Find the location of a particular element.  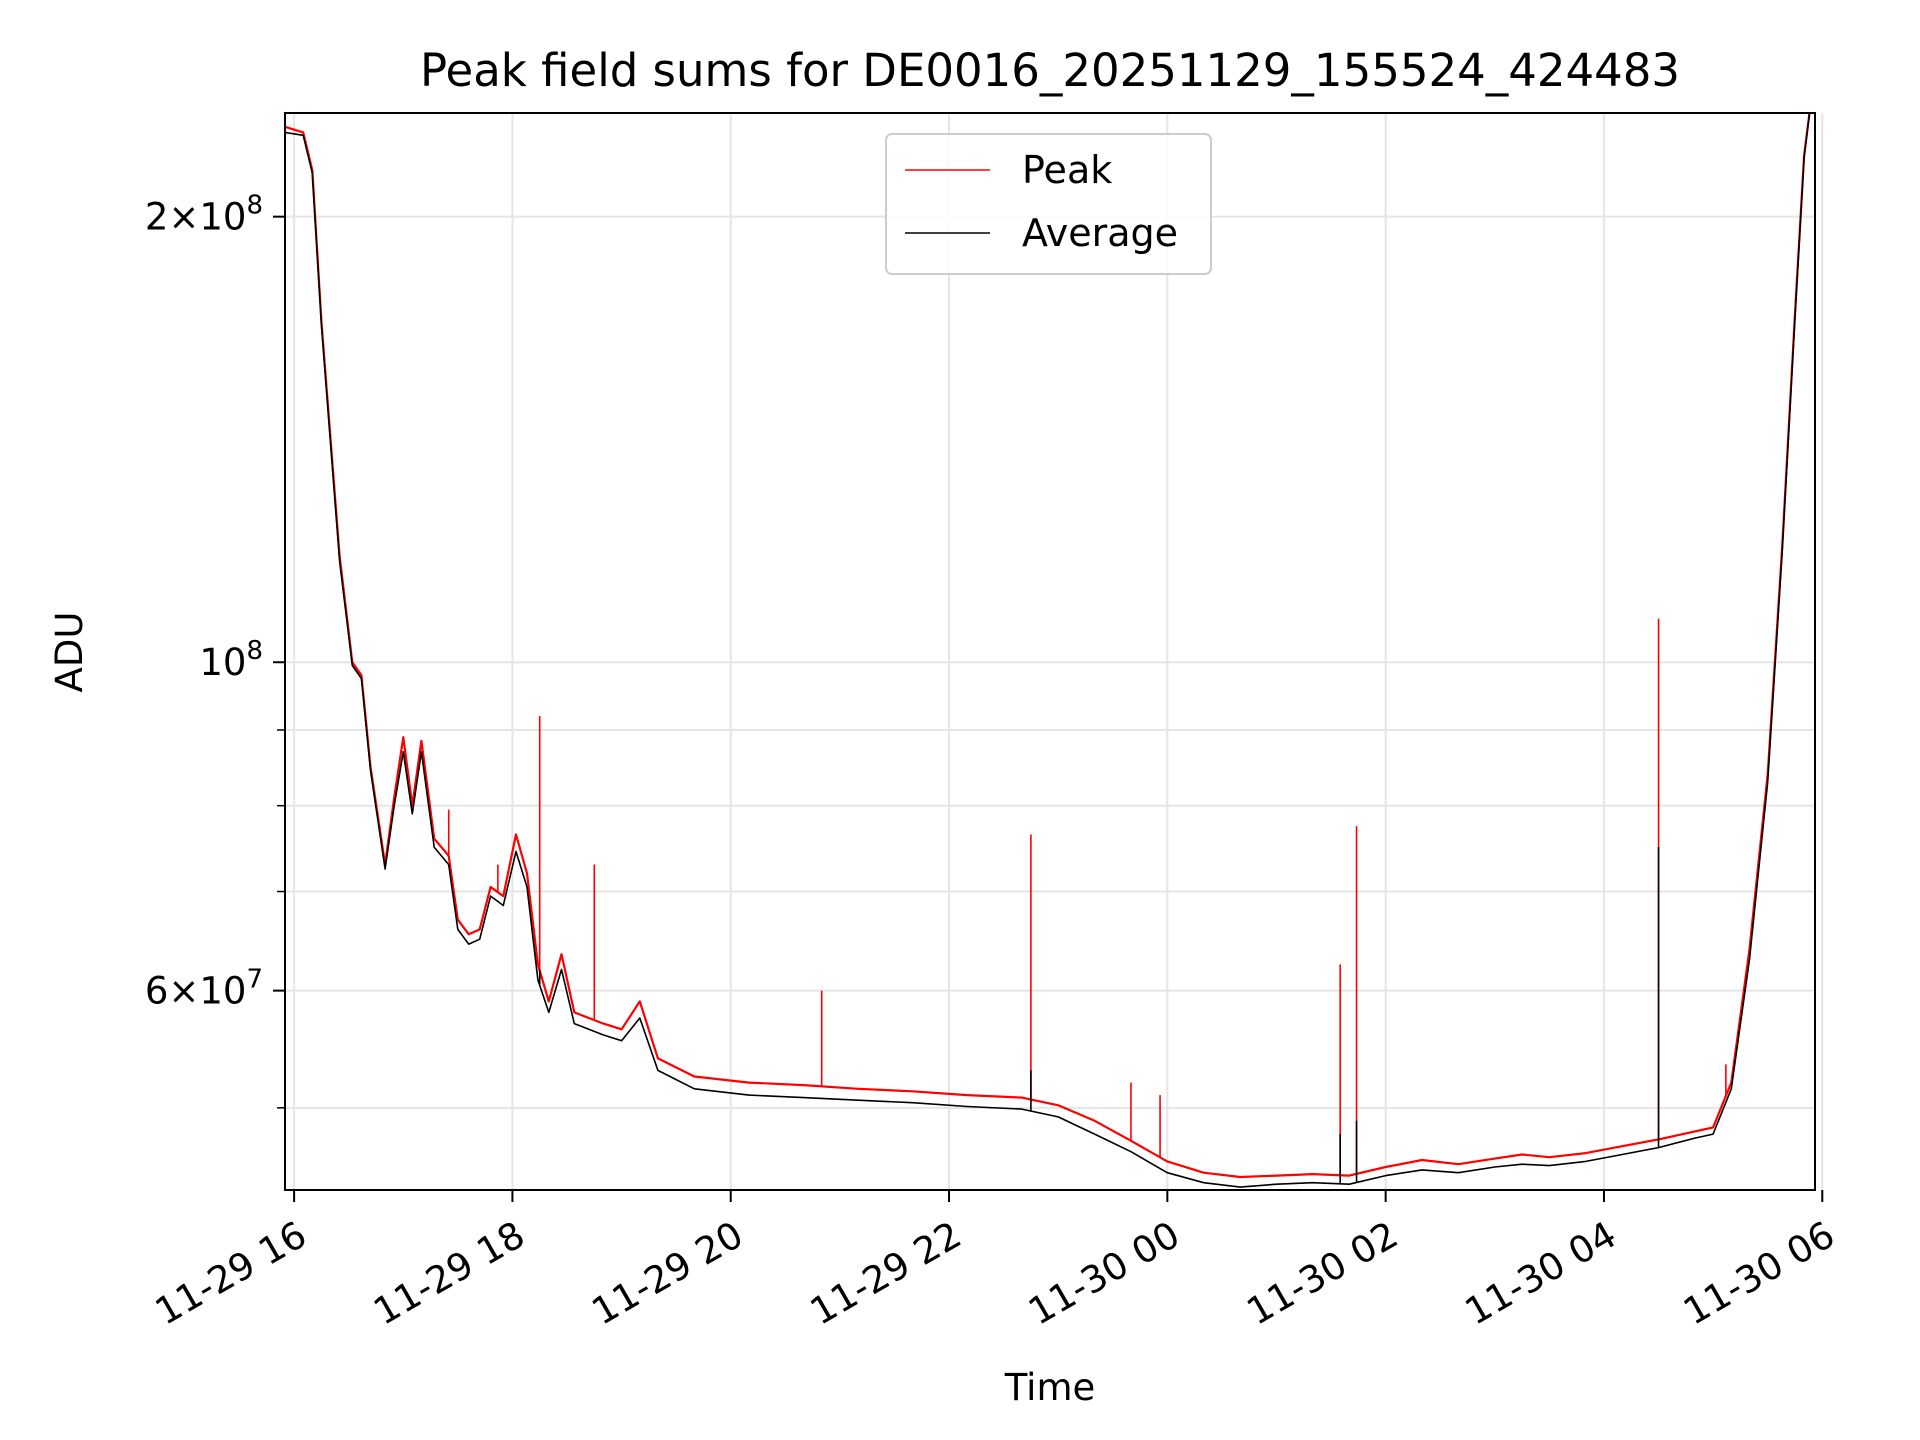

y-tick-label: 6×107 is located at coordinates (204, 989).